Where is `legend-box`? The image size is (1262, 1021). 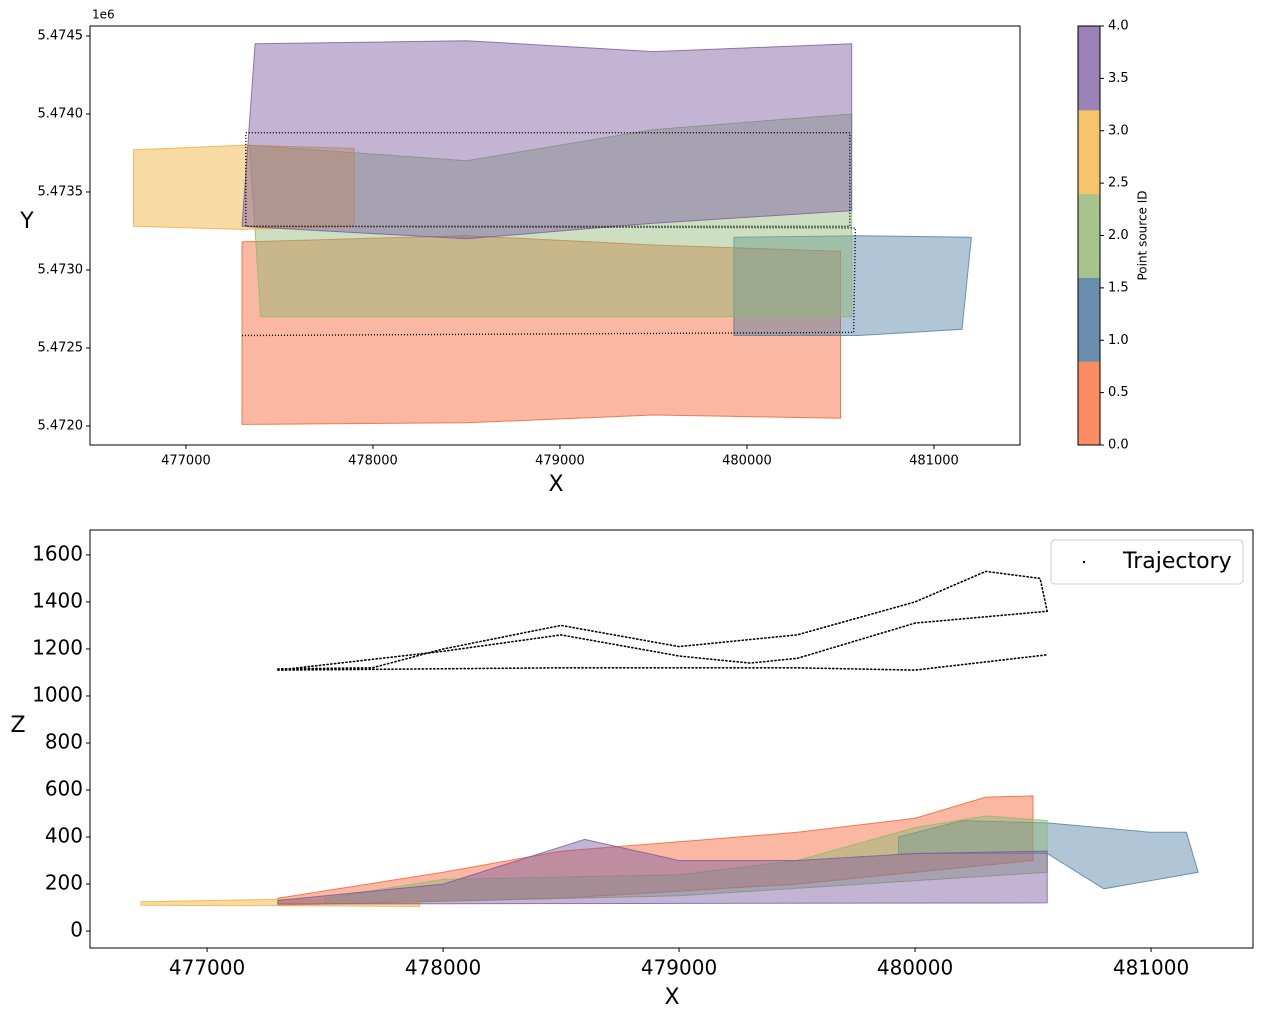
legend-box is located at coordinates (1147, 562).